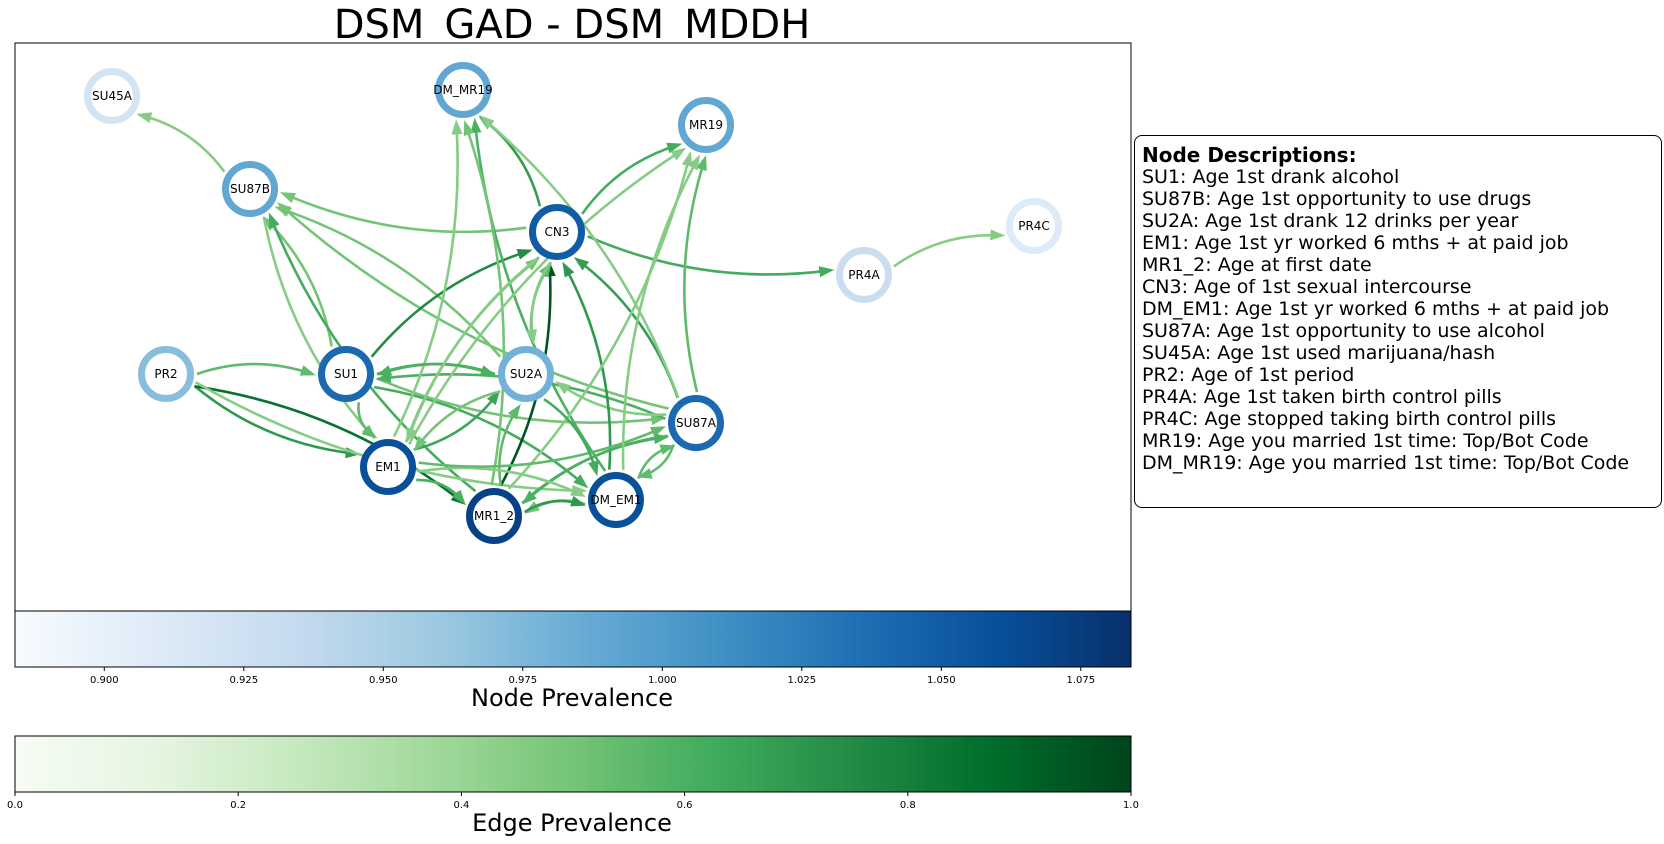  I want to click on node-label: DM_EM1, so click(615, 500).